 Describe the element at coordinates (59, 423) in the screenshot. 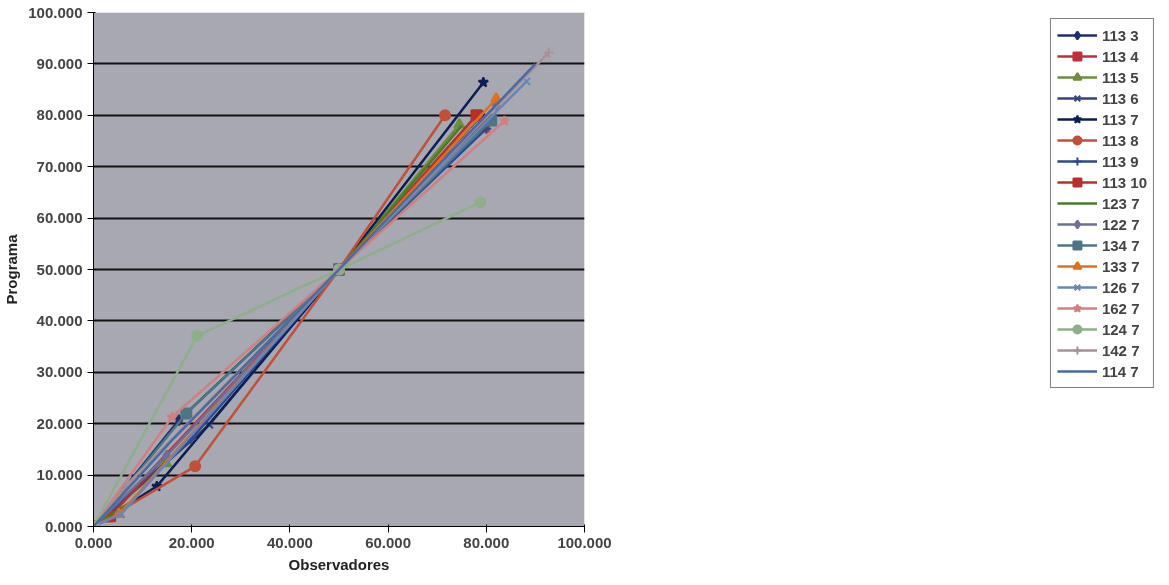

I see `y-tick-label: 20.000` at that location.